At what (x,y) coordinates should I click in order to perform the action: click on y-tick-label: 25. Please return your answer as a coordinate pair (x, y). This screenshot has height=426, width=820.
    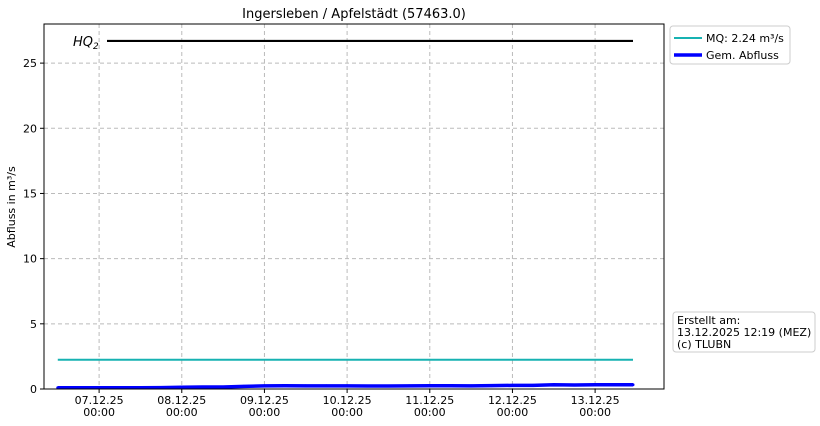
    Looking at the image, I should click on (30, 63).